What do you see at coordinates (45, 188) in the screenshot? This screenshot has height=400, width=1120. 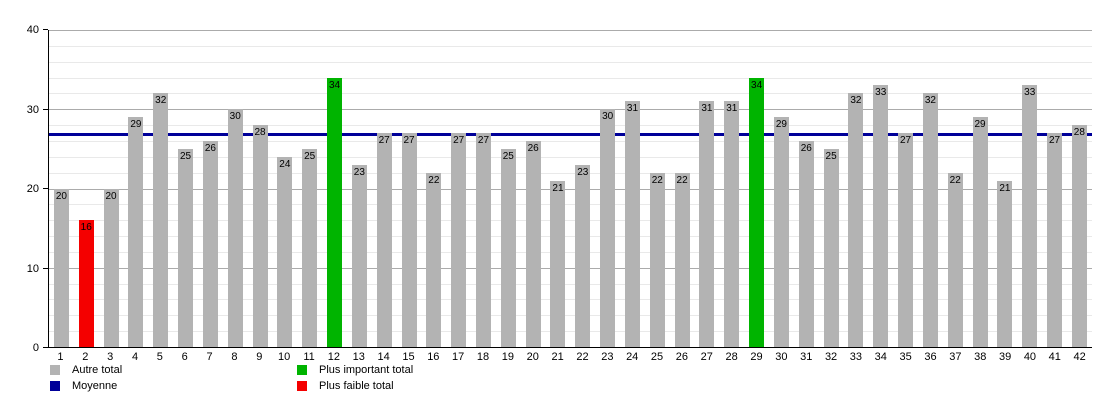 I see `y-tick-mark` at bounding box center [45, 188].